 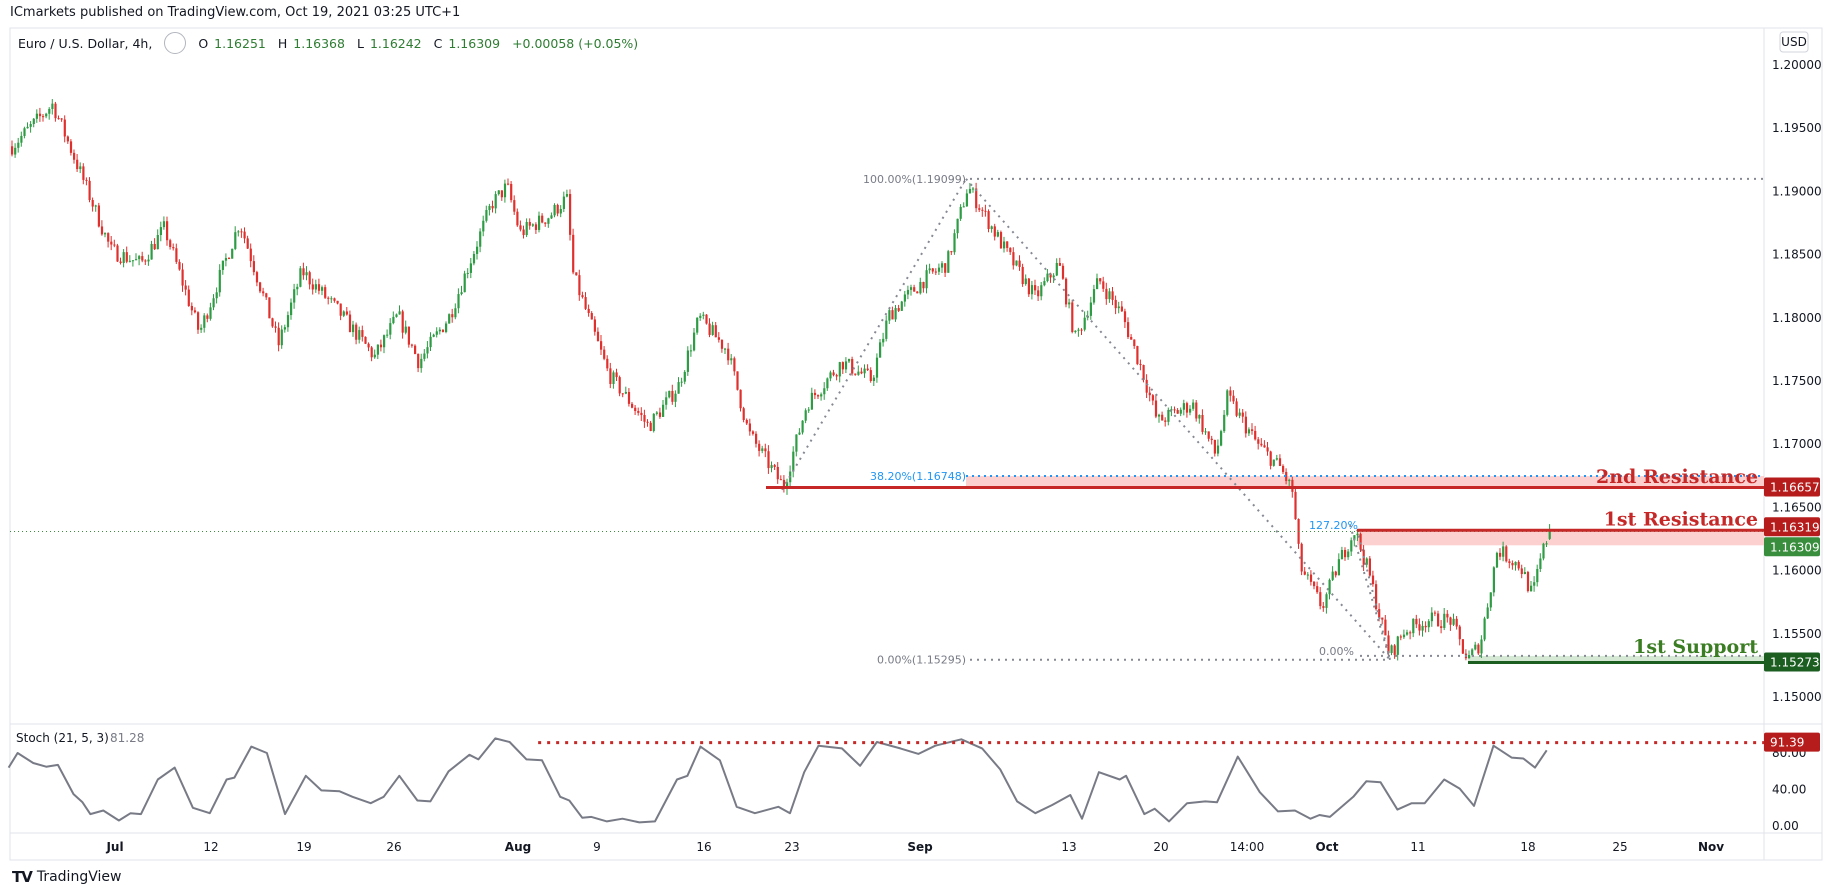 What do you see at coordinates (360, 43) in the screenshot?
I see `low-label: L` at bounding box center [360, 43].